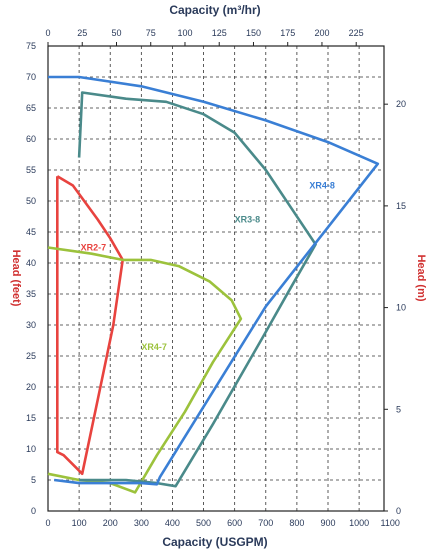 The width and height of the screenshot is (428, 555). Describe the element at coordinates (31, 201) in the screenshot. I see `left-tick-label: 50` at that location.